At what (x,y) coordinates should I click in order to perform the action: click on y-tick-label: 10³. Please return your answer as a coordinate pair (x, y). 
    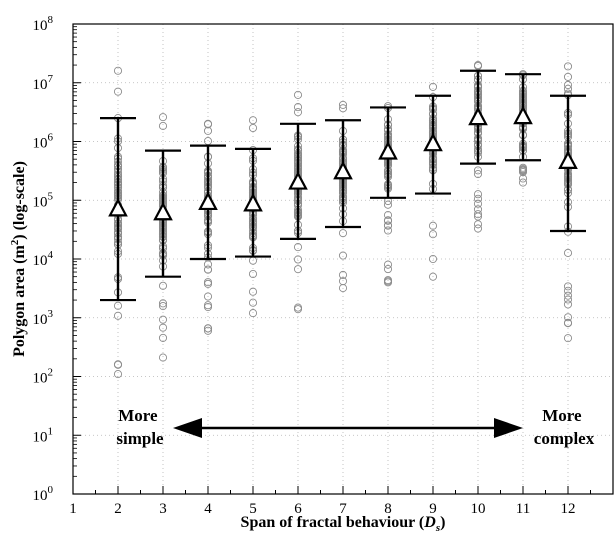
    Looking at the image, I should click on (43, 318).